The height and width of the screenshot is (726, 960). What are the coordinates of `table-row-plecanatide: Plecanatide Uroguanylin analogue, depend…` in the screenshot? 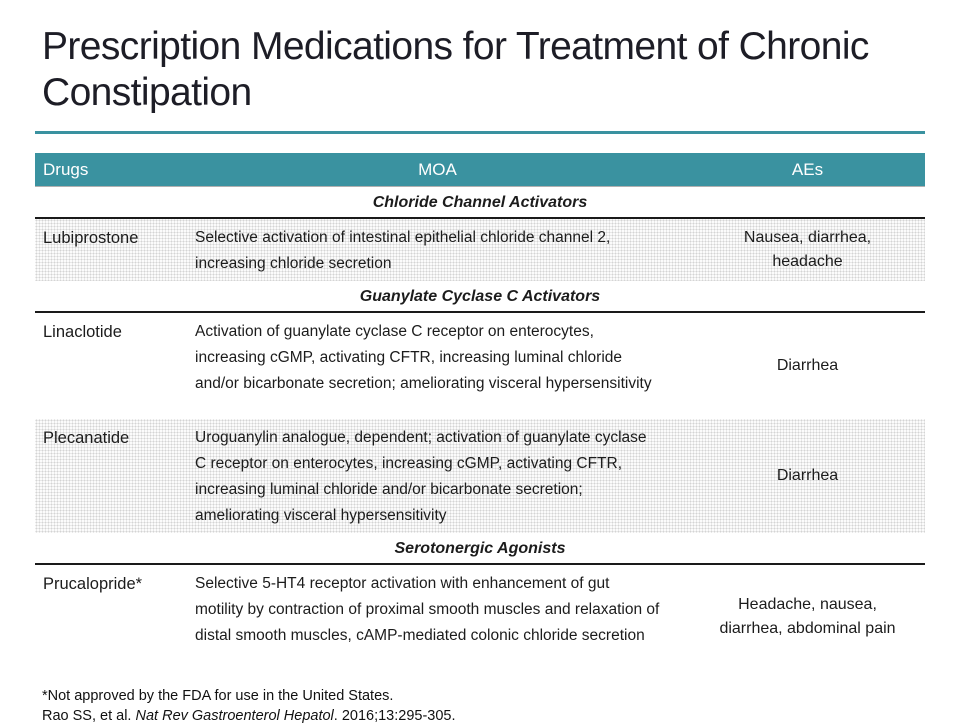 It's located at (480, 476).